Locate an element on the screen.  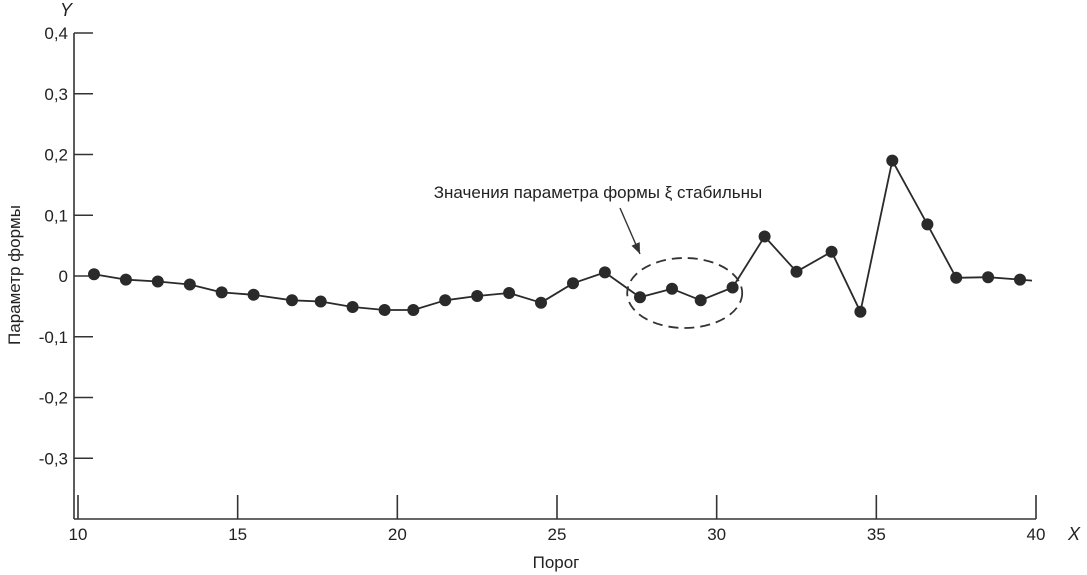
y-tick-label: -0,3 is located at coordinates (53, 458).